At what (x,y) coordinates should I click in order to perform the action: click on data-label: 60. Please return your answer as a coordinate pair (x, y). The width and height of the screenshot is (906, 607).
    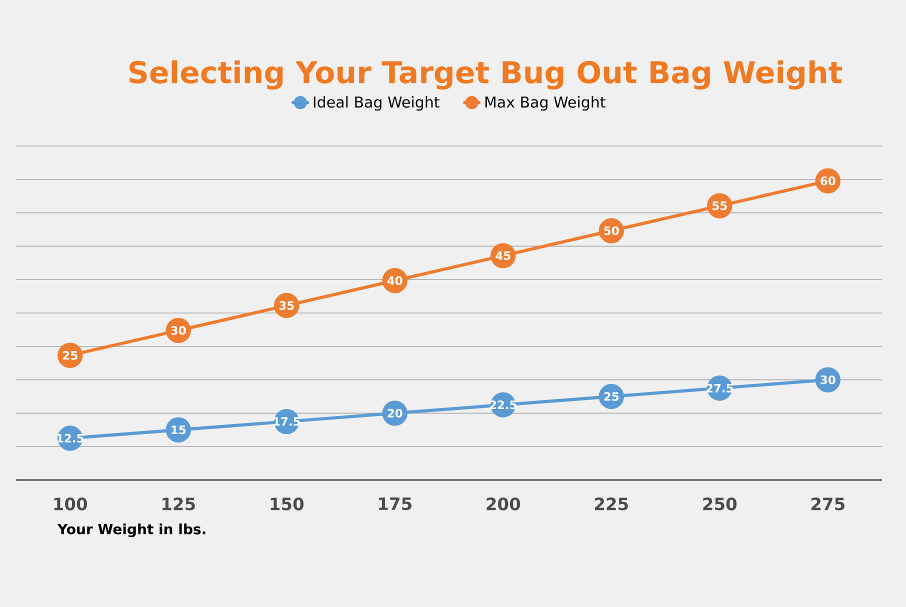
    Looking at the image, I should click on (828, 181).